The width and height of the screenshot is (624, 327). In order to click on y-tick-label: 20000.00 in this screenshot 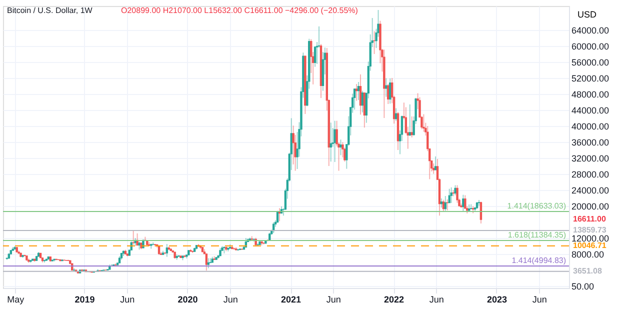, I will do `click(591, 207)`.